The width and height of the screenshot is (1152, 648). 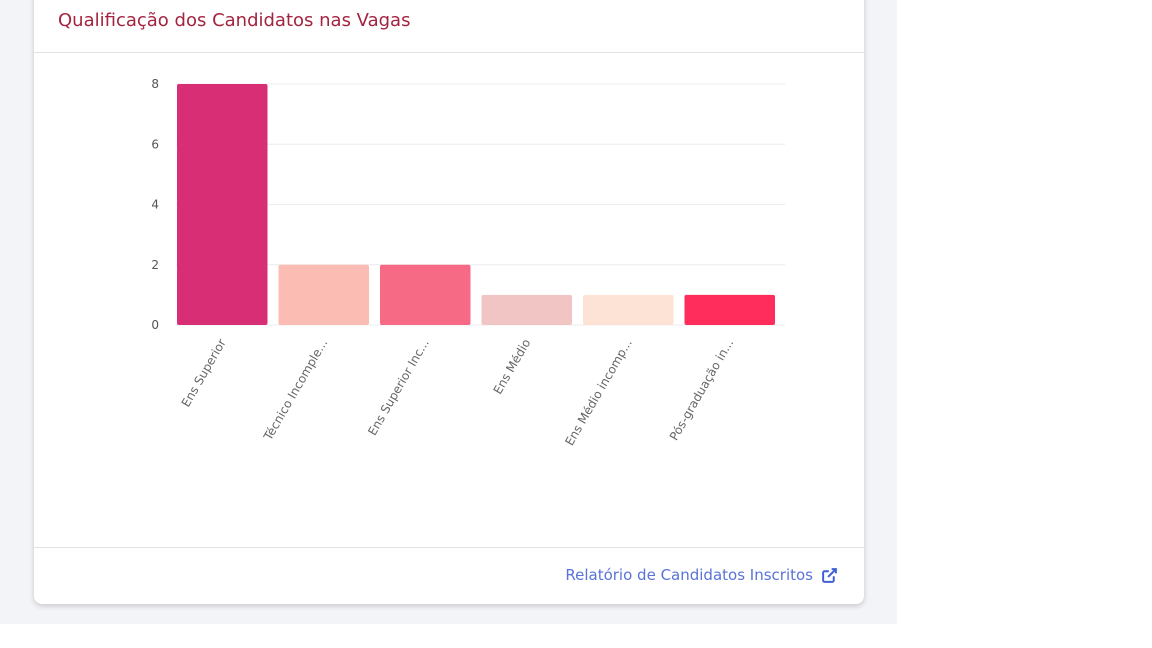 What do you see at coordinates (155, 325) in the screenshot?
I see `y-tick-label: 0` at bounding box center [155, 325].